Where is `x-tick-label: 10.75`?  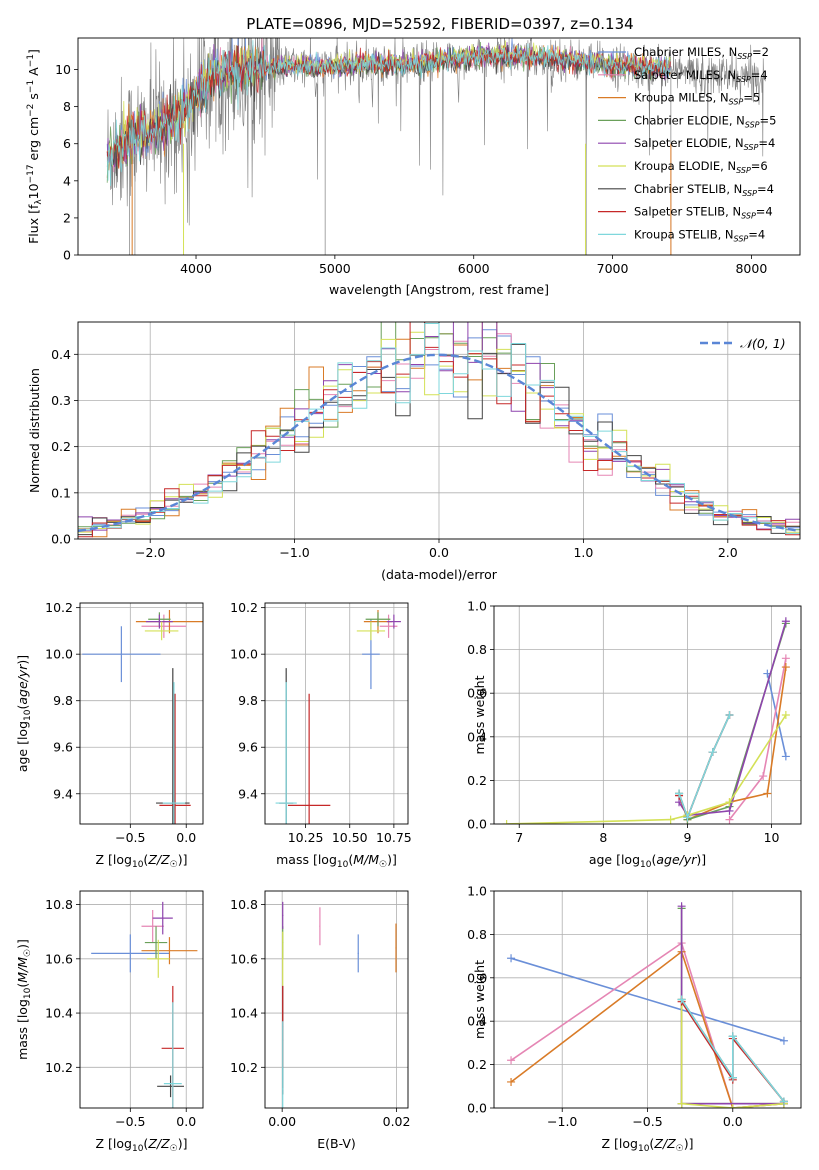
x-tick-label: 10.75 is located at coordinates (394, 837).